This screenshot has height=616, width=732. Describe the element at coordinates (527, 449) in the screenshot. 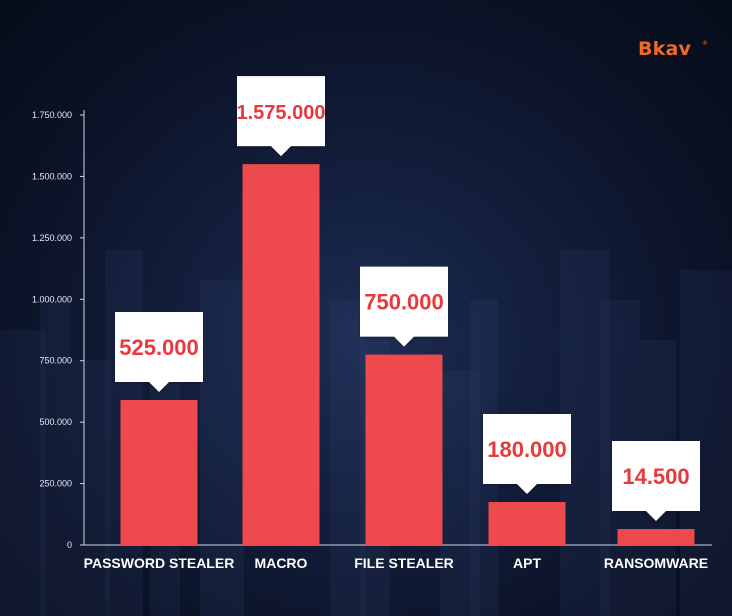

I see `data-label-text: 180.000` at that location.